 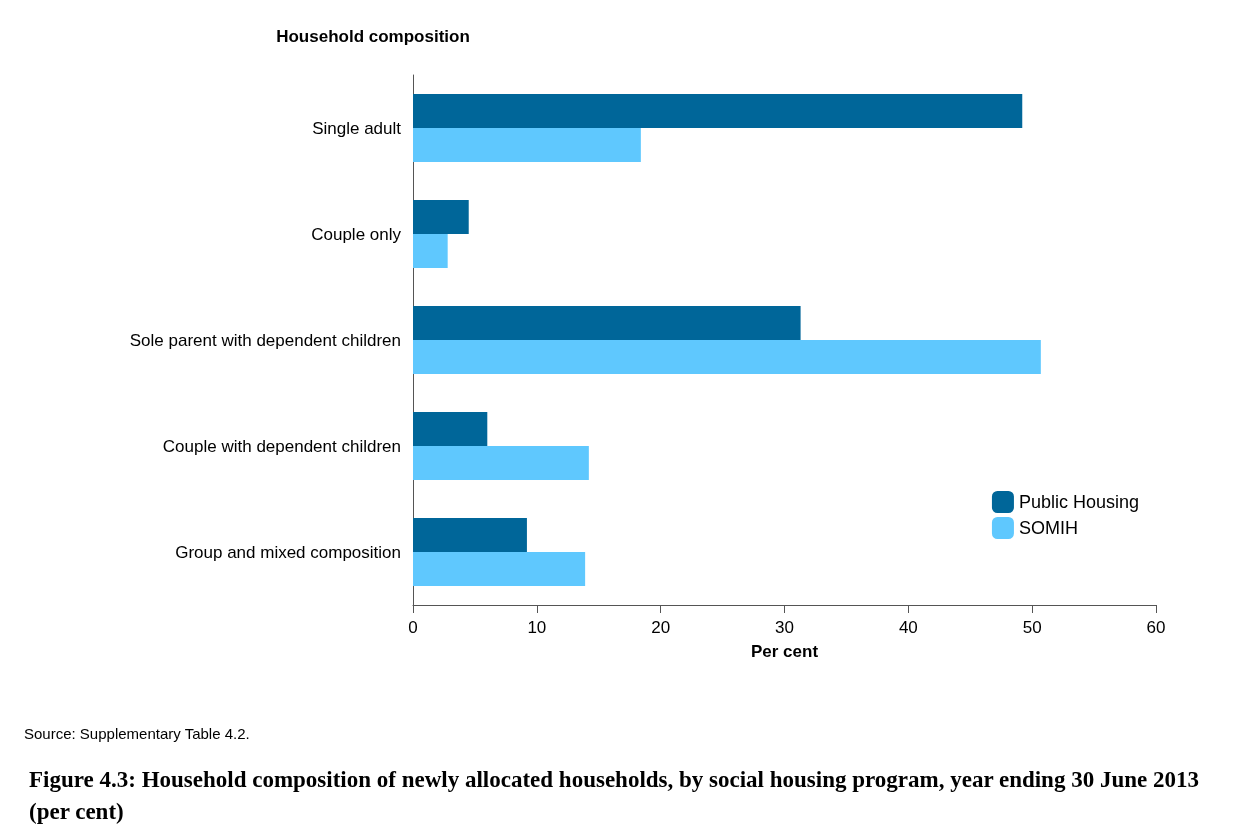 What do you see at coordinates (1156, 627) in the screenshot?
I see `x-tick-label: 60` at bounding box center [1156, 627].